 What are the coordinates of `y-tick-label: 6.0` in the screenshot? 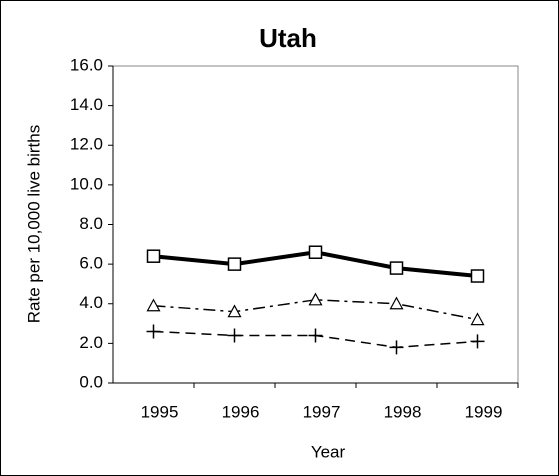 It's located at (91, 263).